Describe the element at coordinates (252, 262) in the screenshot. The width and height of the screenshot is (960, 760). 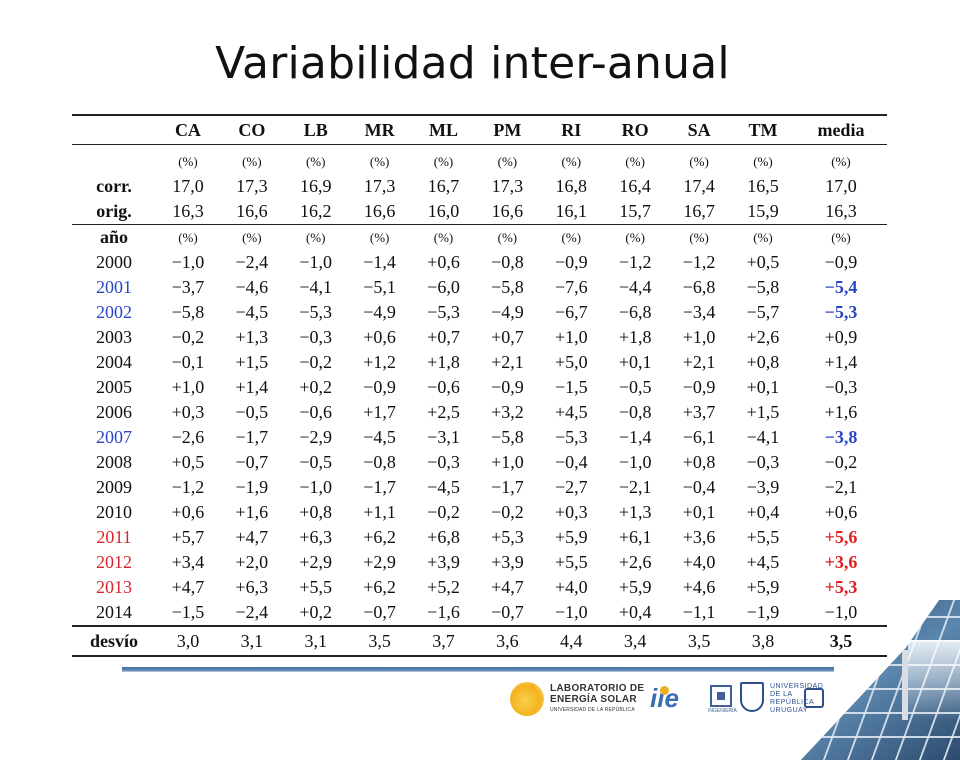
I see `table-cell: −2,4` at that location.